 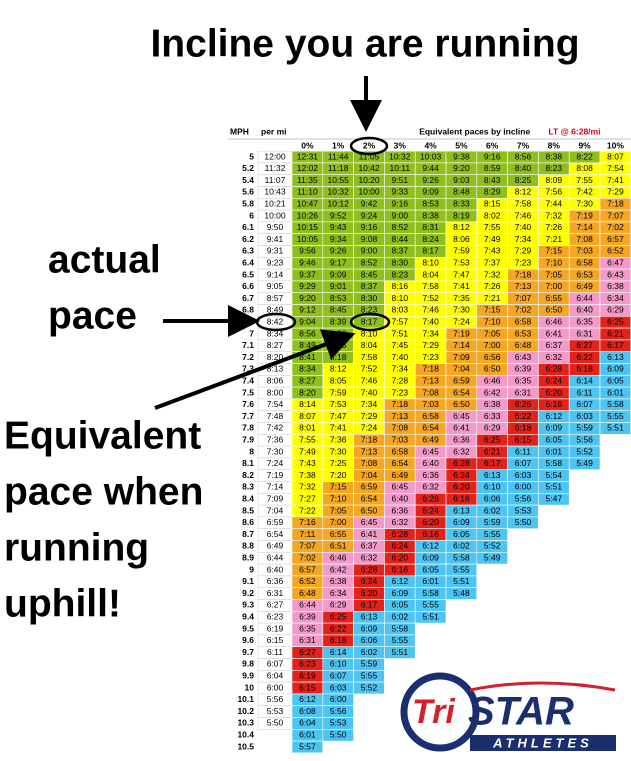 What do you see at coordinates (461, 439) in the screenshot?
I see `pace: 6:36` at bounding box center [461, 439].